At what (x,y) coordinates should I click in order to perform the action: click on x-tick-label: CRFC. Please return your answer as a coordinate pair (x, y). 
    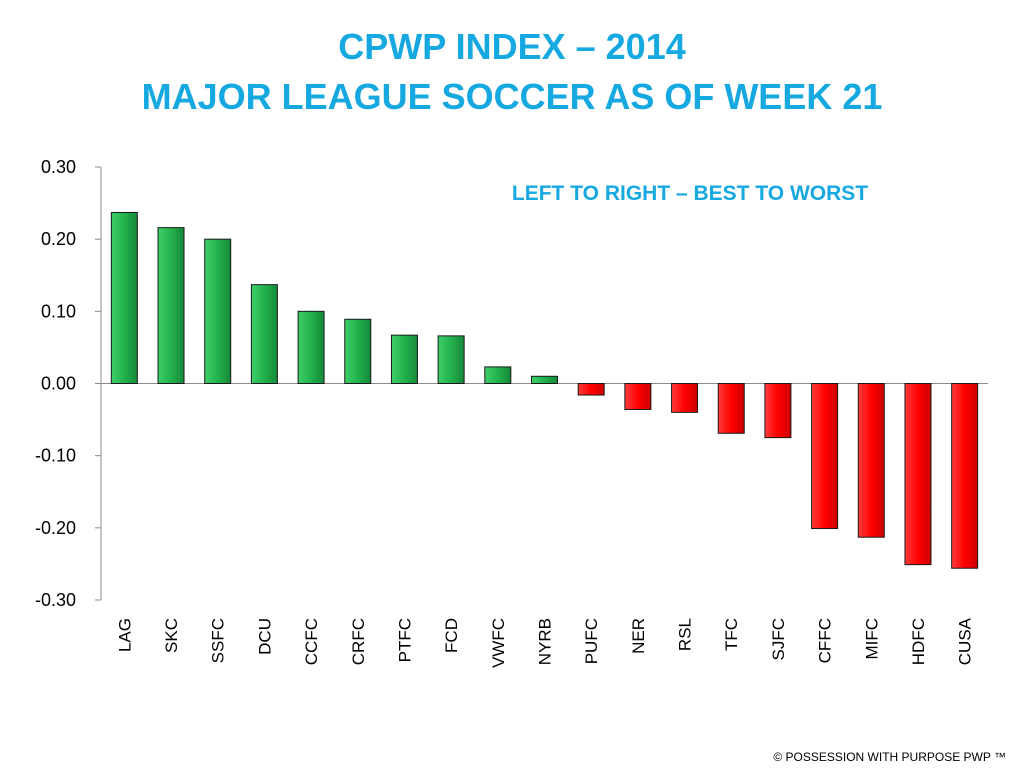
    Looking at the image, I should click on (358, 641).